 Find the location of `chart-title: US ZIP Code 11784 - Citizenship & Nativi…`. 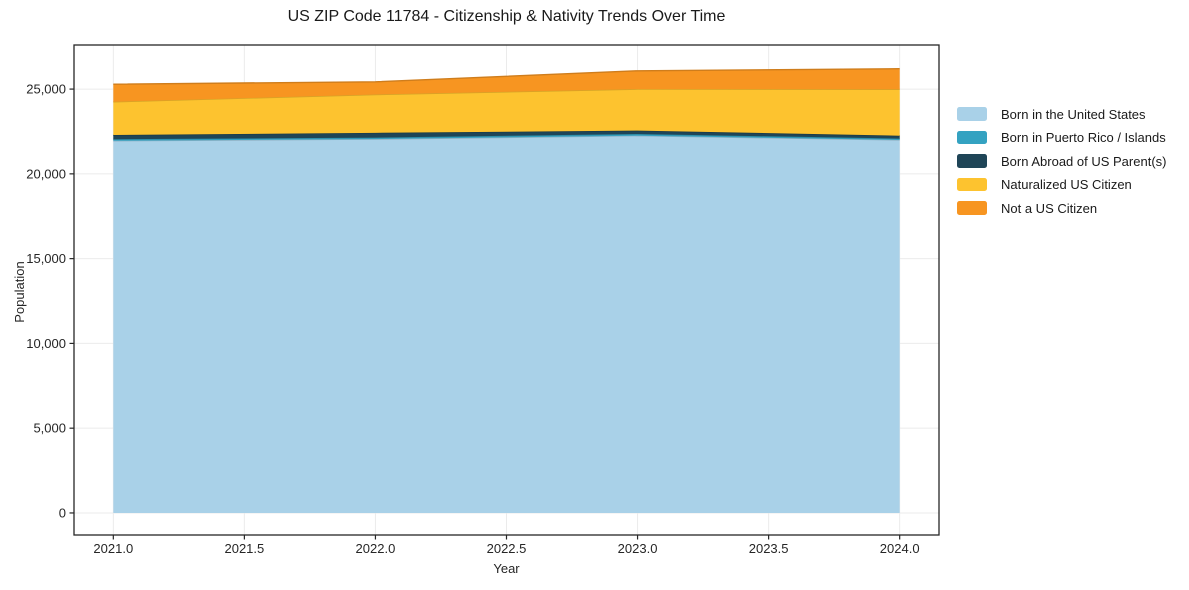

chart-title: US ZIP Code 11784 - Citizenship & Nativi… is located at coordinates (506, 16).